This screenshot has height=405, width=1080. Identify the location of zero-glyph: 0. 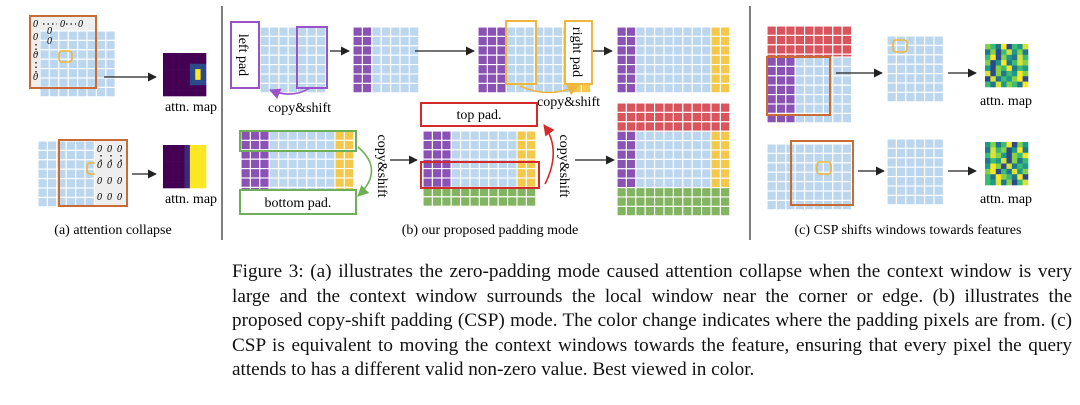
(35, 37).